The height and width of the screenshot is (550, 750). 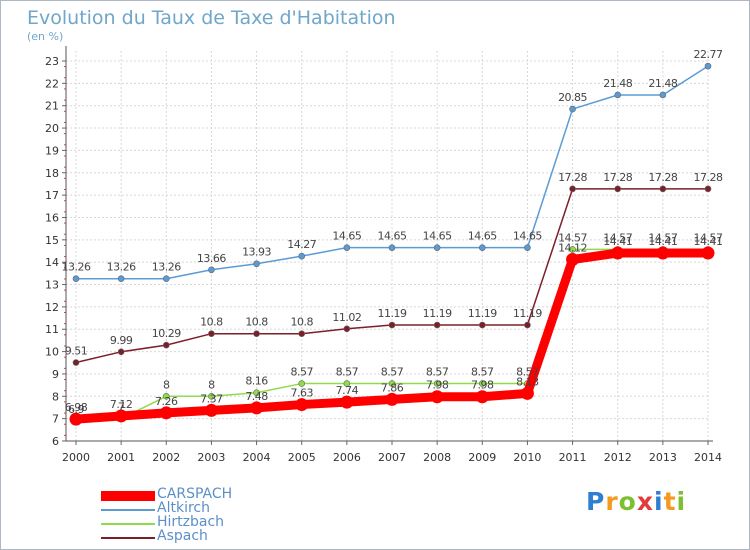 I want to click on y-tick-label: 11, so click(x=52, y=329).